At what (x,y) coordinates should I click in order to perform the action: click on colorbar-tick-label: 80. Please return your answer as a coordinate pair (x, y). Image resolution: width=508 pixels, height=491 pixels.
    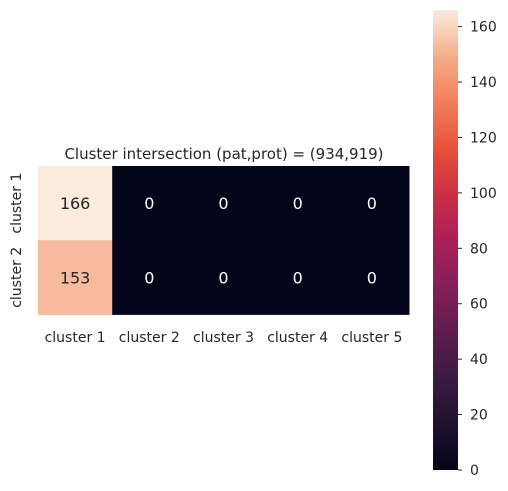
    Looking at the image, I should click on (479, 249).